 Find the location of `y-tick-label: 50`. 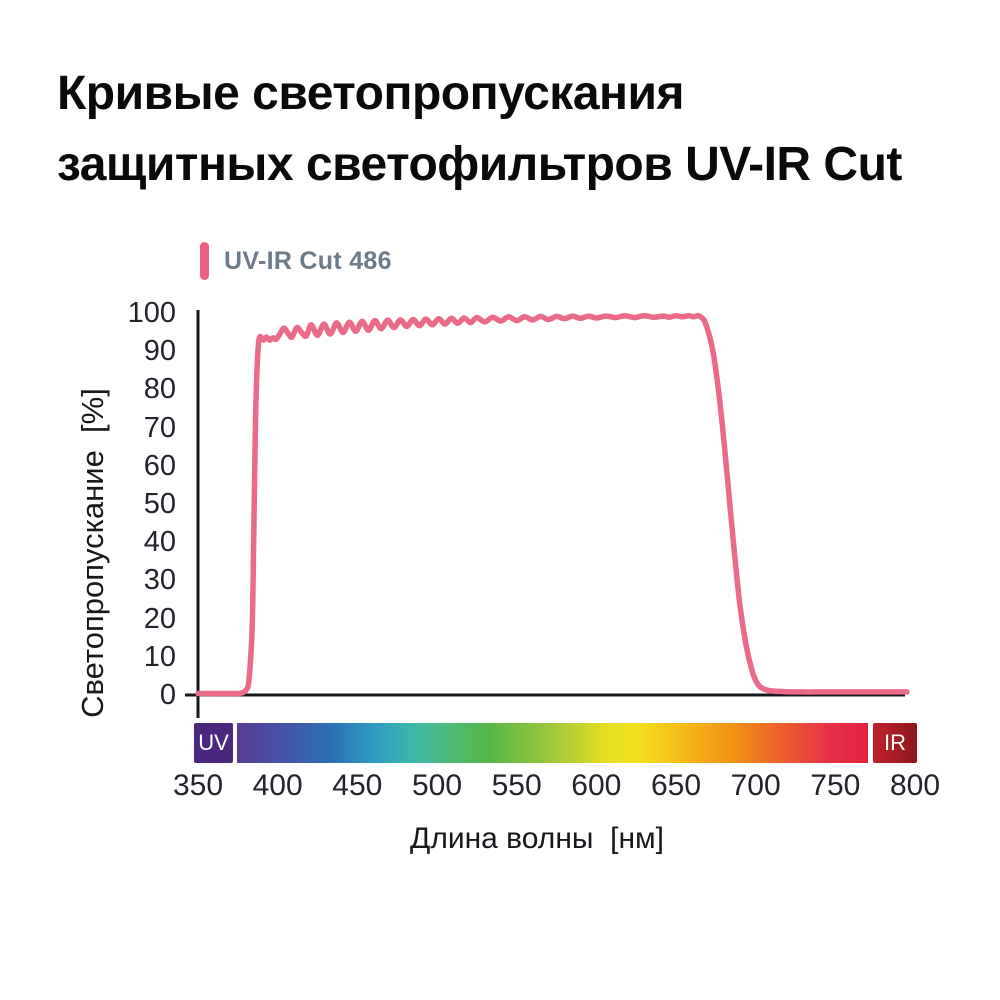

y-tick-label: 50 is located at coordinates (159, 504).